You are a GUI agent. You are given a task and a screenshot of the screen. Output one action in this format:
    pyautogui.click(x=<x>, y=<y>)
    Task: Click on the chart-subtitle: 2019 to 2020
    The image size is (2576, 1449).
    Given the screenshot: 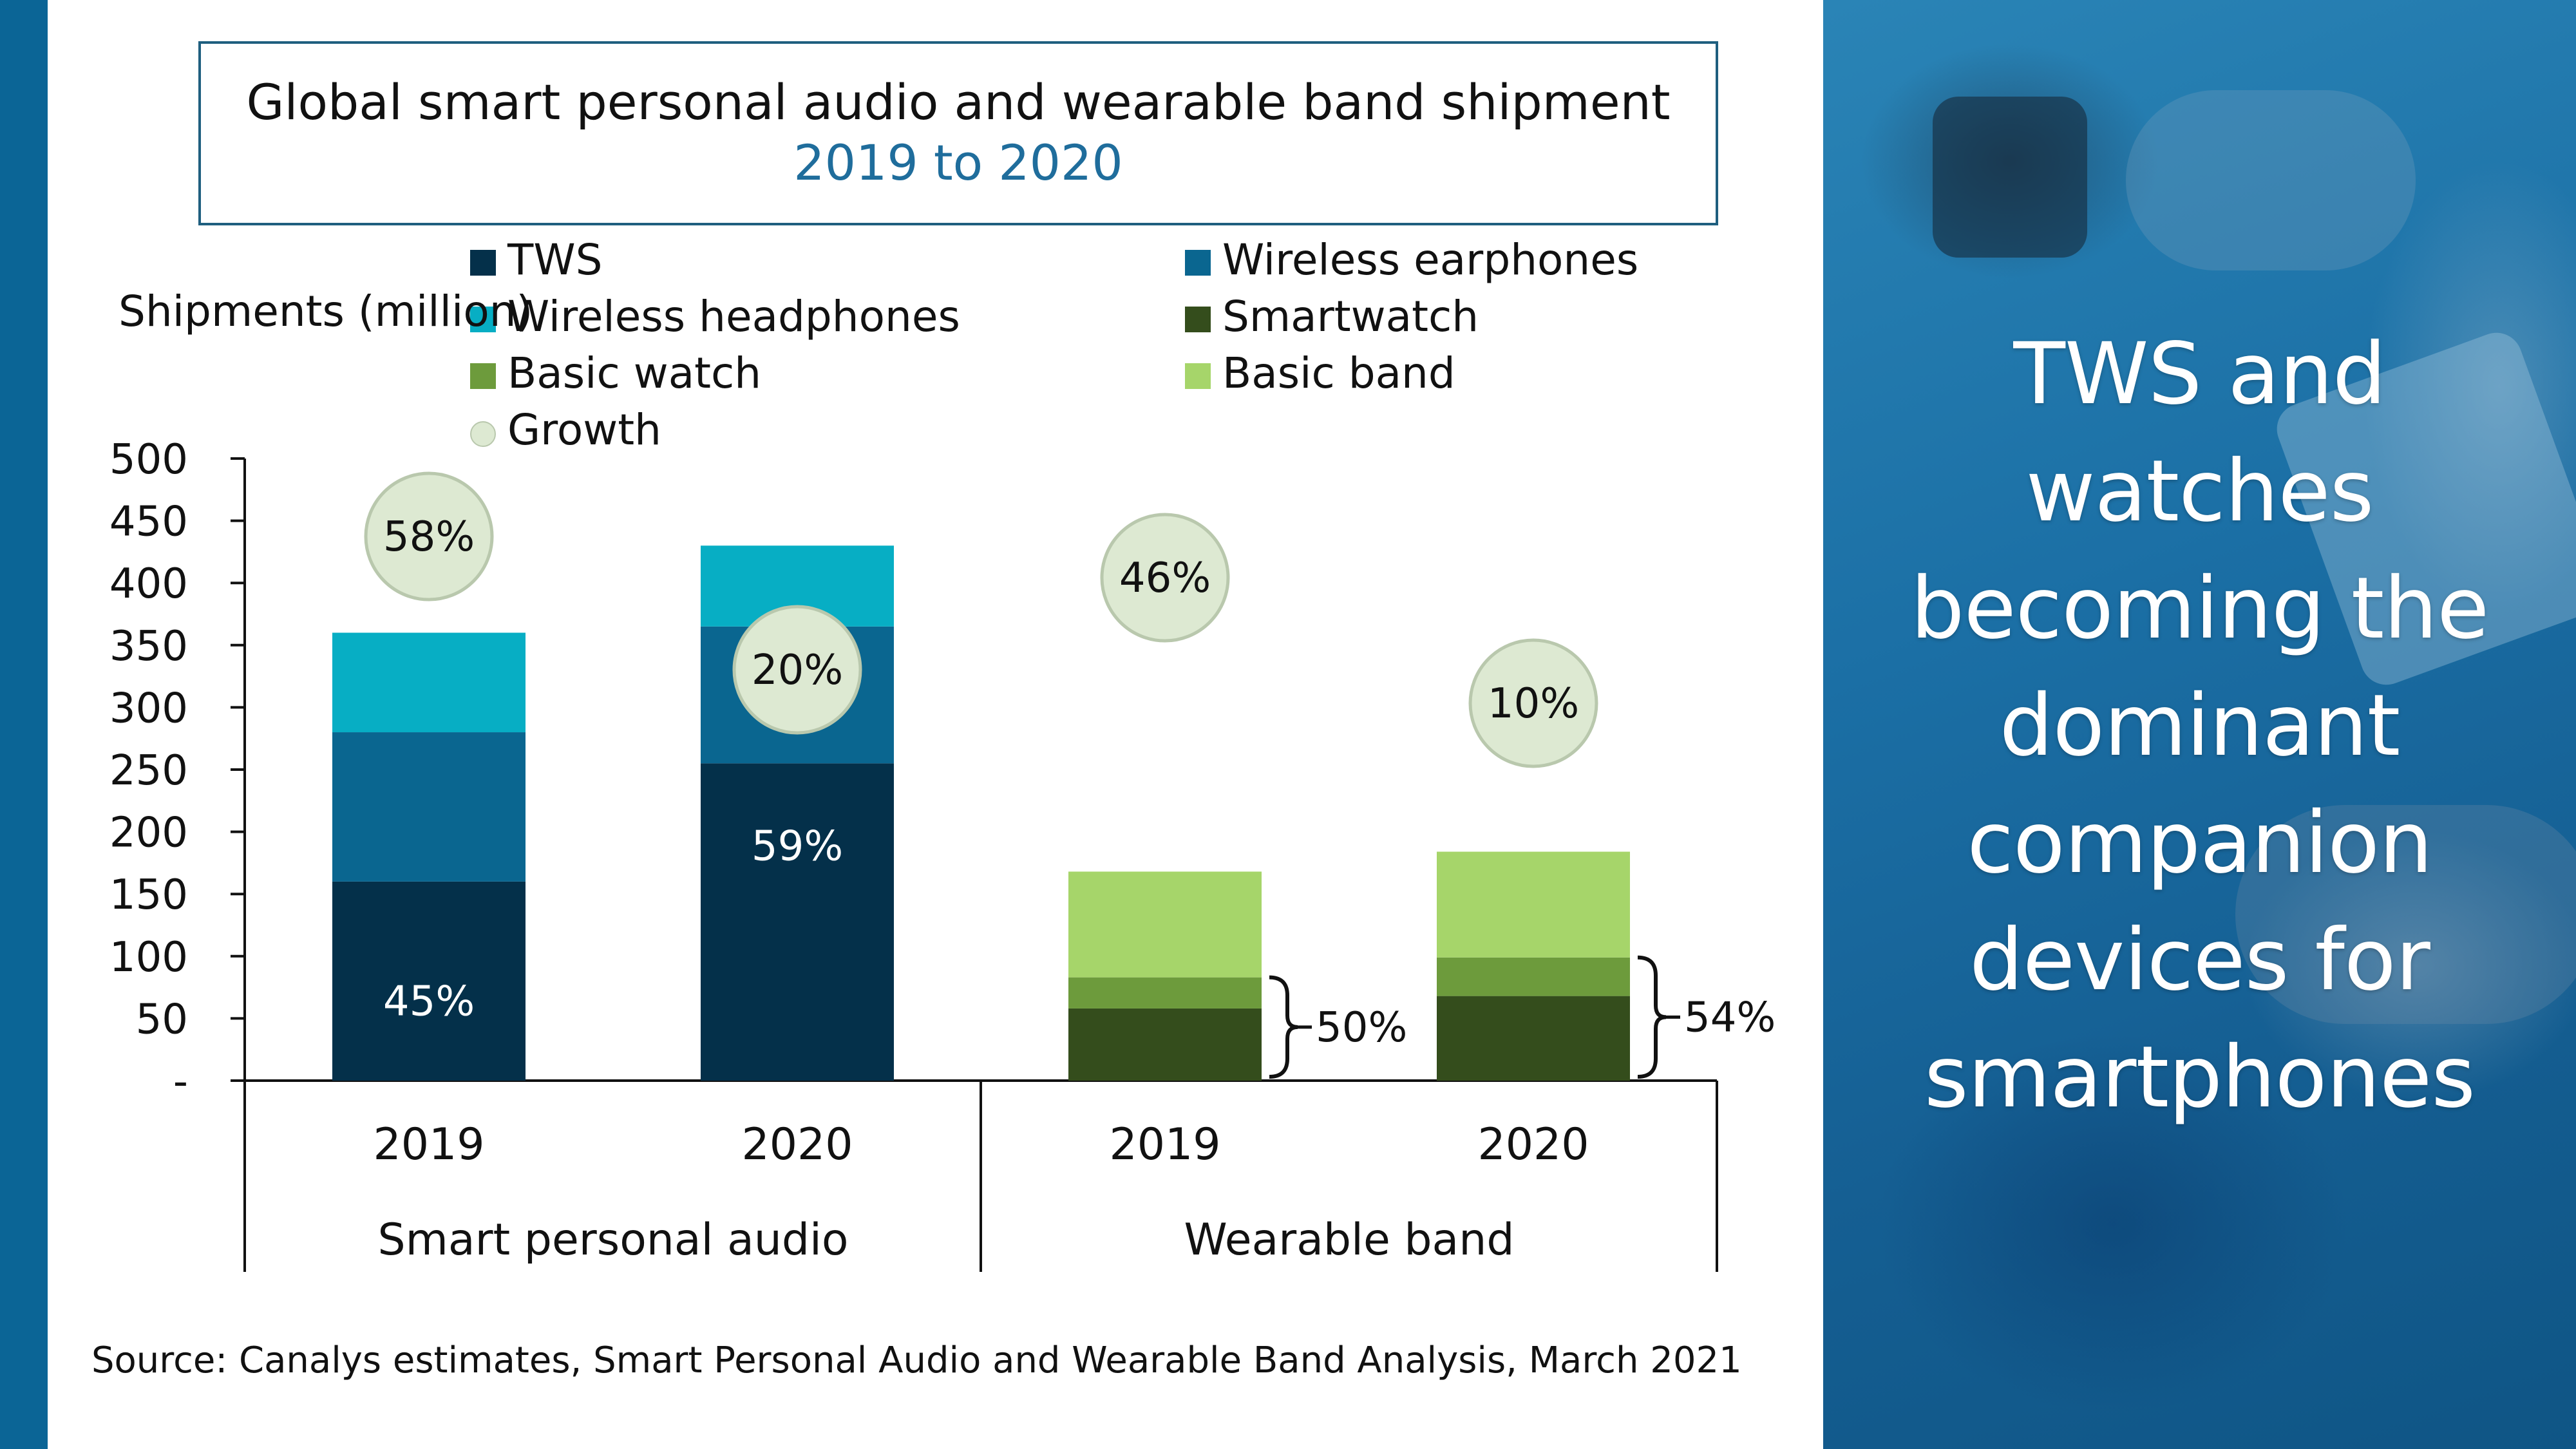 What is the action you would take?
    pyautogui.click(x=958, y=163)
    